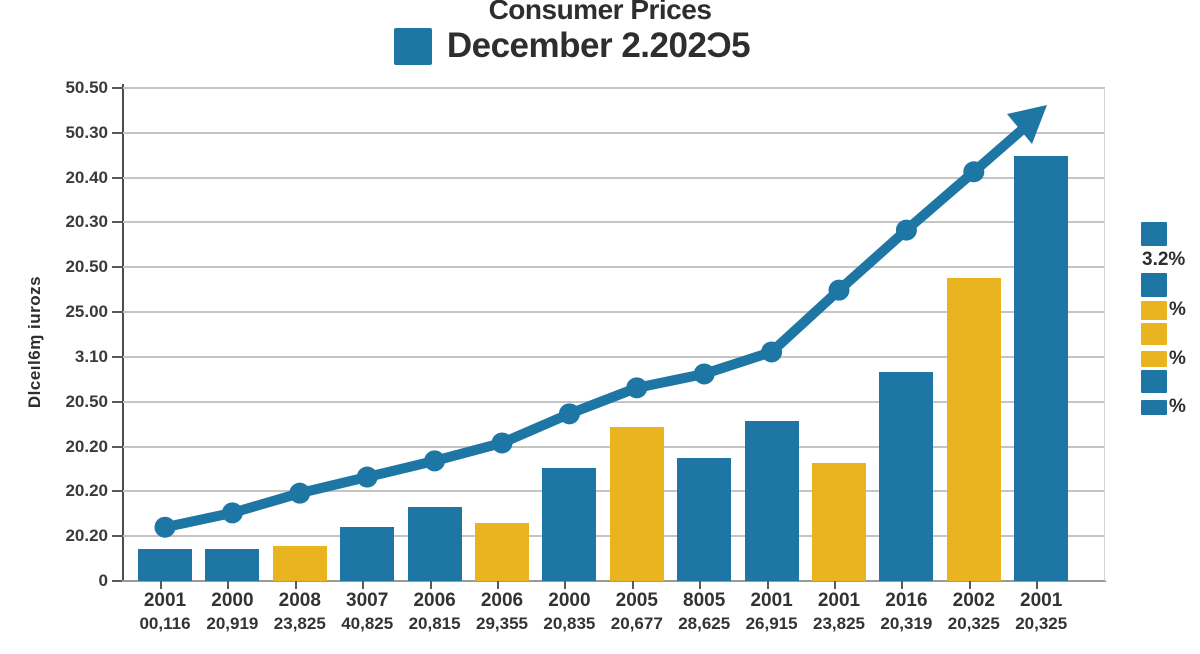 The image size is (1200, 654). What do you see at coordinates (86, 222) in the screenshot?
I see `y-tick-label: 20.30` at bounding box center [86, 222].